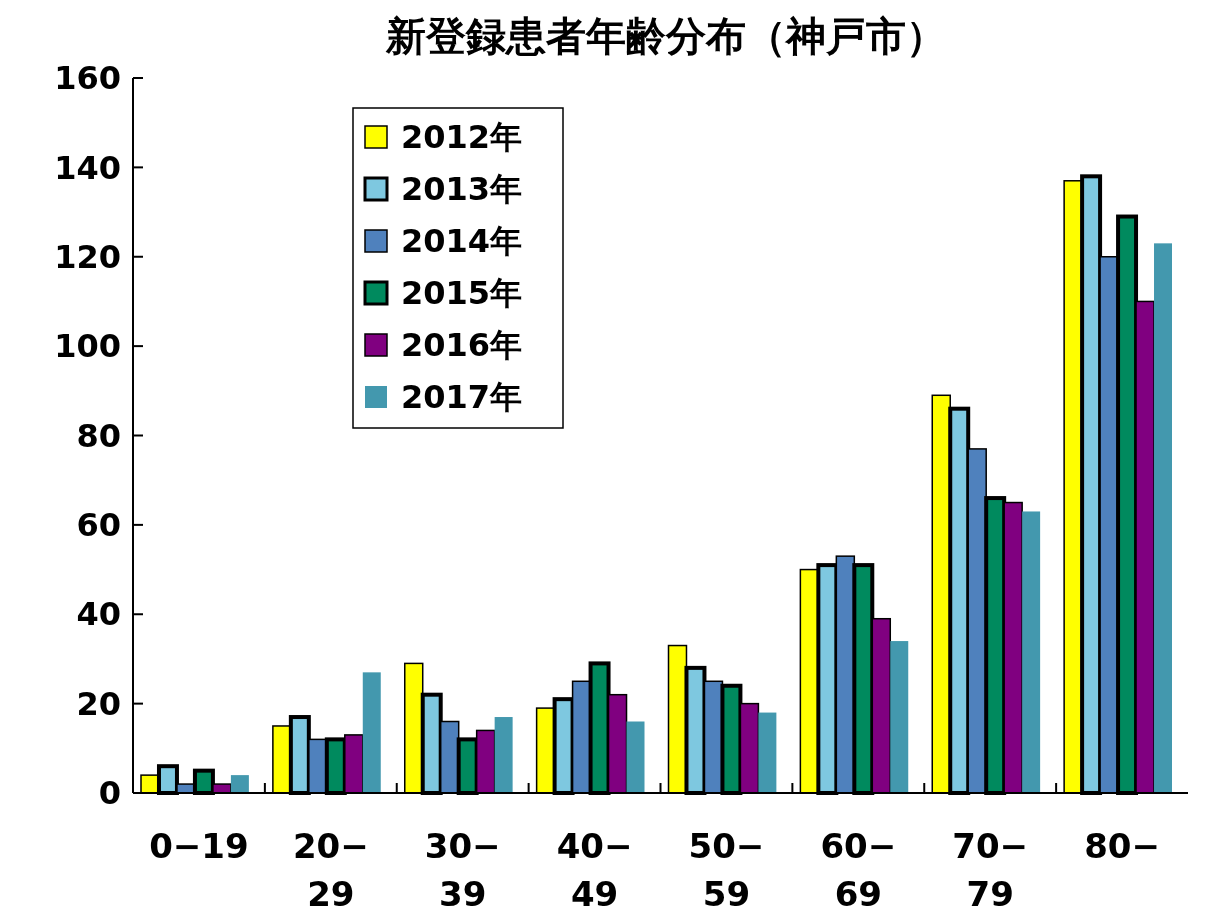 The image size is (1207, 923). Describe the element at coordinates (462, 241) in the screenshot. I see `legend-label: 2014年` at that location.